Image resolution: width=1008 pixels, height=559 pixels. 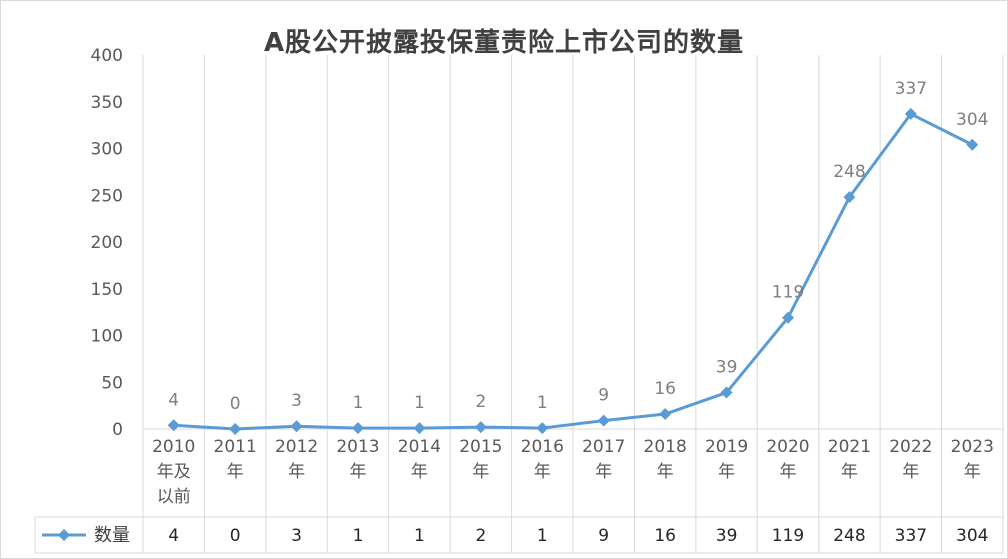 What do you see at coordinates (64, 535) in the screenshot?
I see `legend-marker` at bounding box center [64, 535].